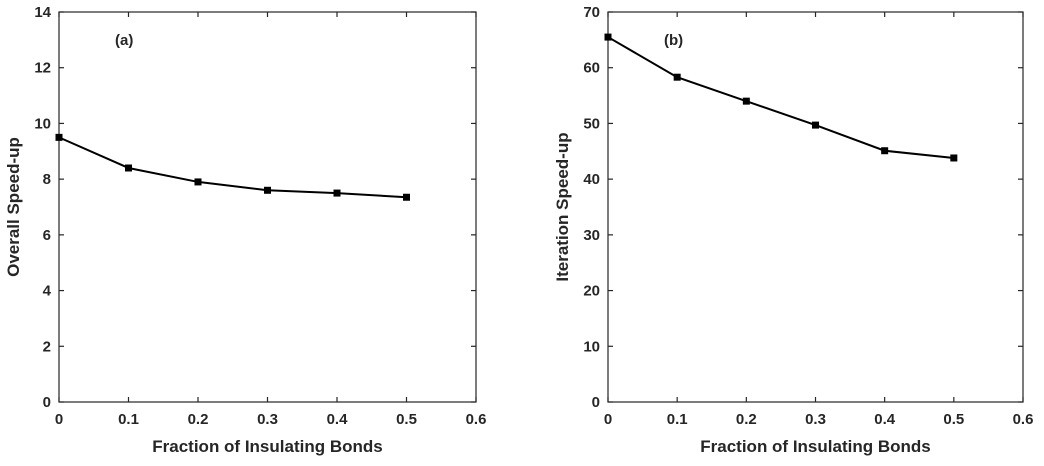 The width and height of the screenshot is (1044, 466). Describe the element at coordinates (673, 40) in the screenshot. I see `panel-label: (b)` at that location.